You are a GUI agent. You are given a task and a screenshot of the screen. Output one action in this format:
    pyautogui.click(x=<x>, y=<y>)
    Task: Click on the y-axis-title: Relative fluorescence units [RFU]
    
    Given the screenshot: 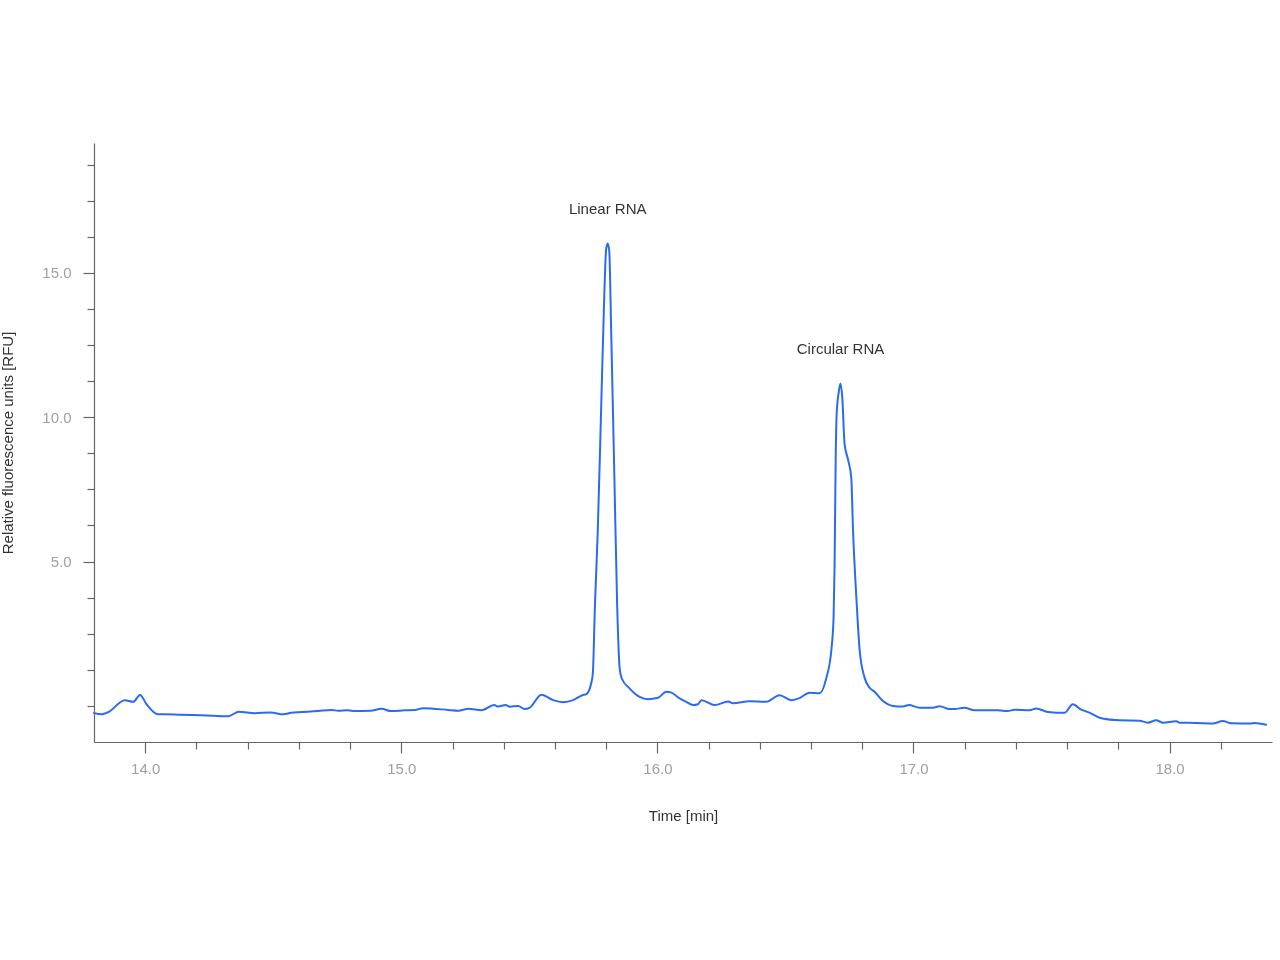 What is the action you would take?
    pyautogui.click(x=8, y=443)
    